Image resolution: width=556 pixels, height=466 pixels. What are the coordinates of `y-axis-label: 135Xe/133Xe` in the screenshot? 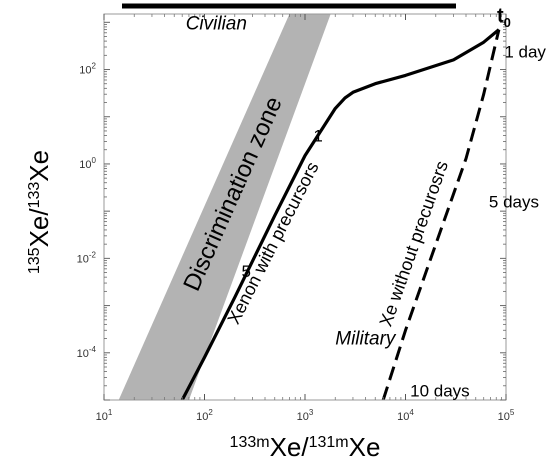 It's located at (39, 212).